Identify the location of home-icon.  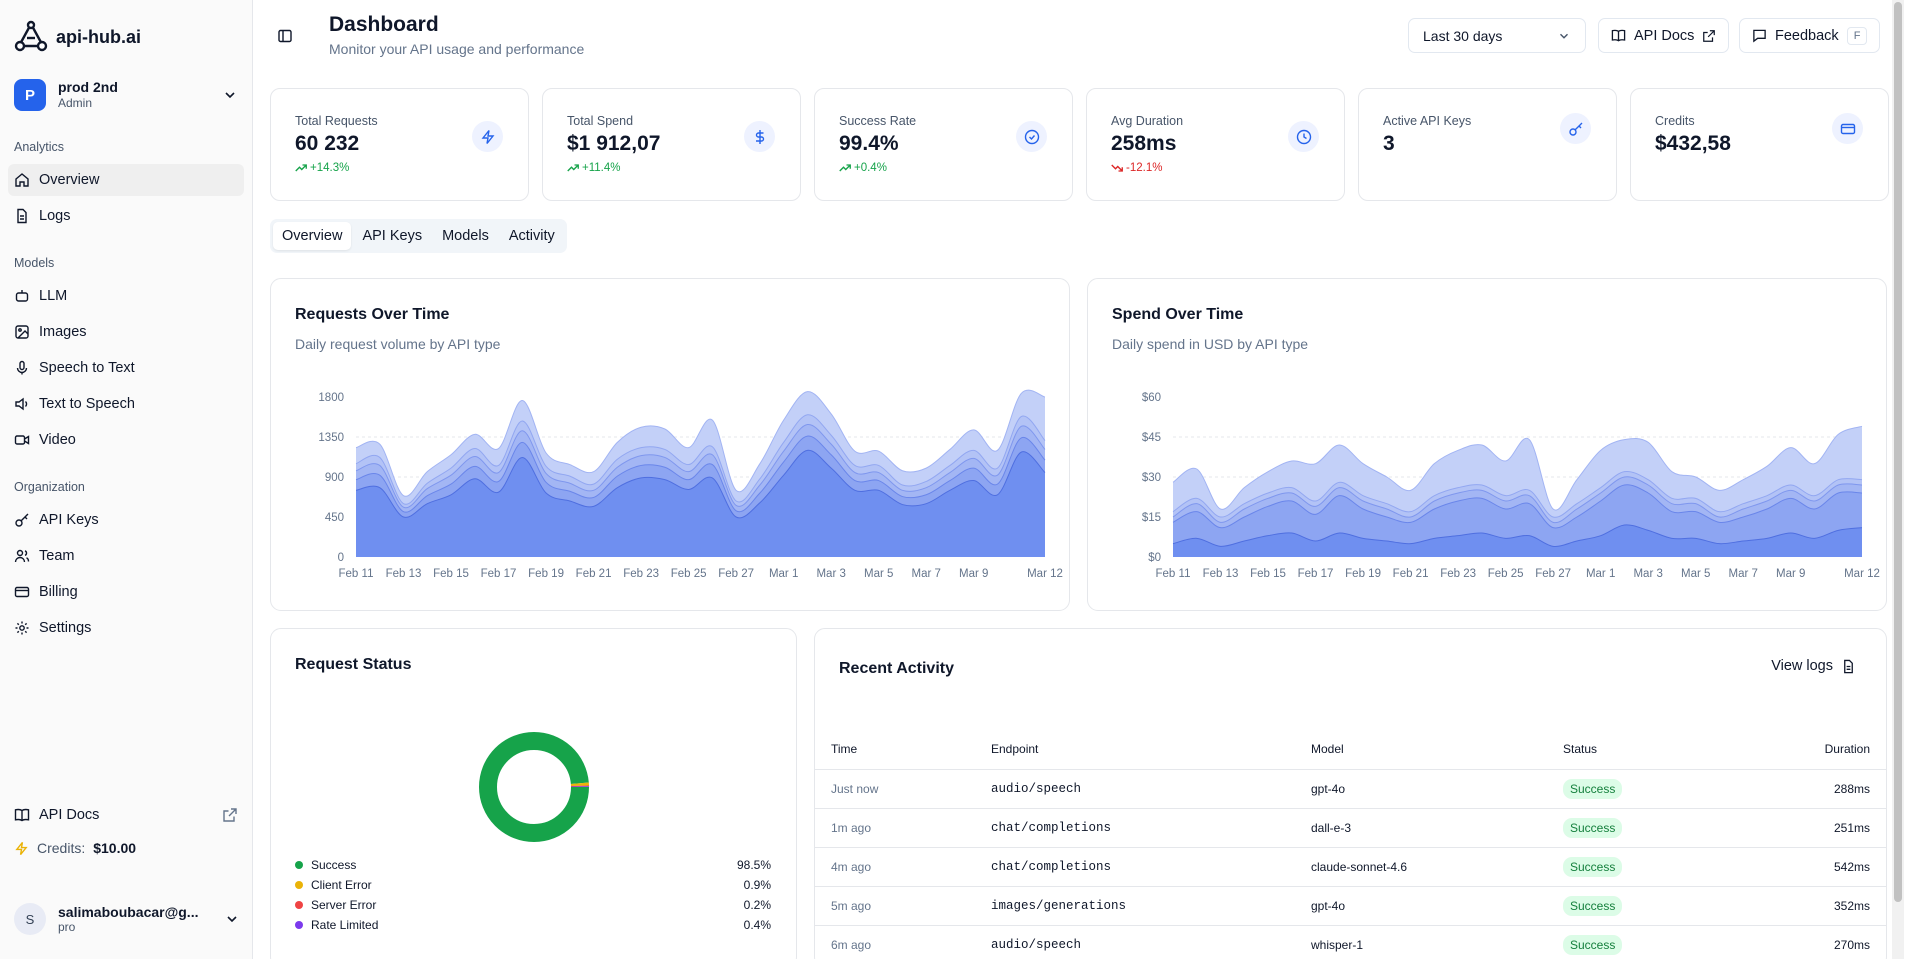
(22, 180).